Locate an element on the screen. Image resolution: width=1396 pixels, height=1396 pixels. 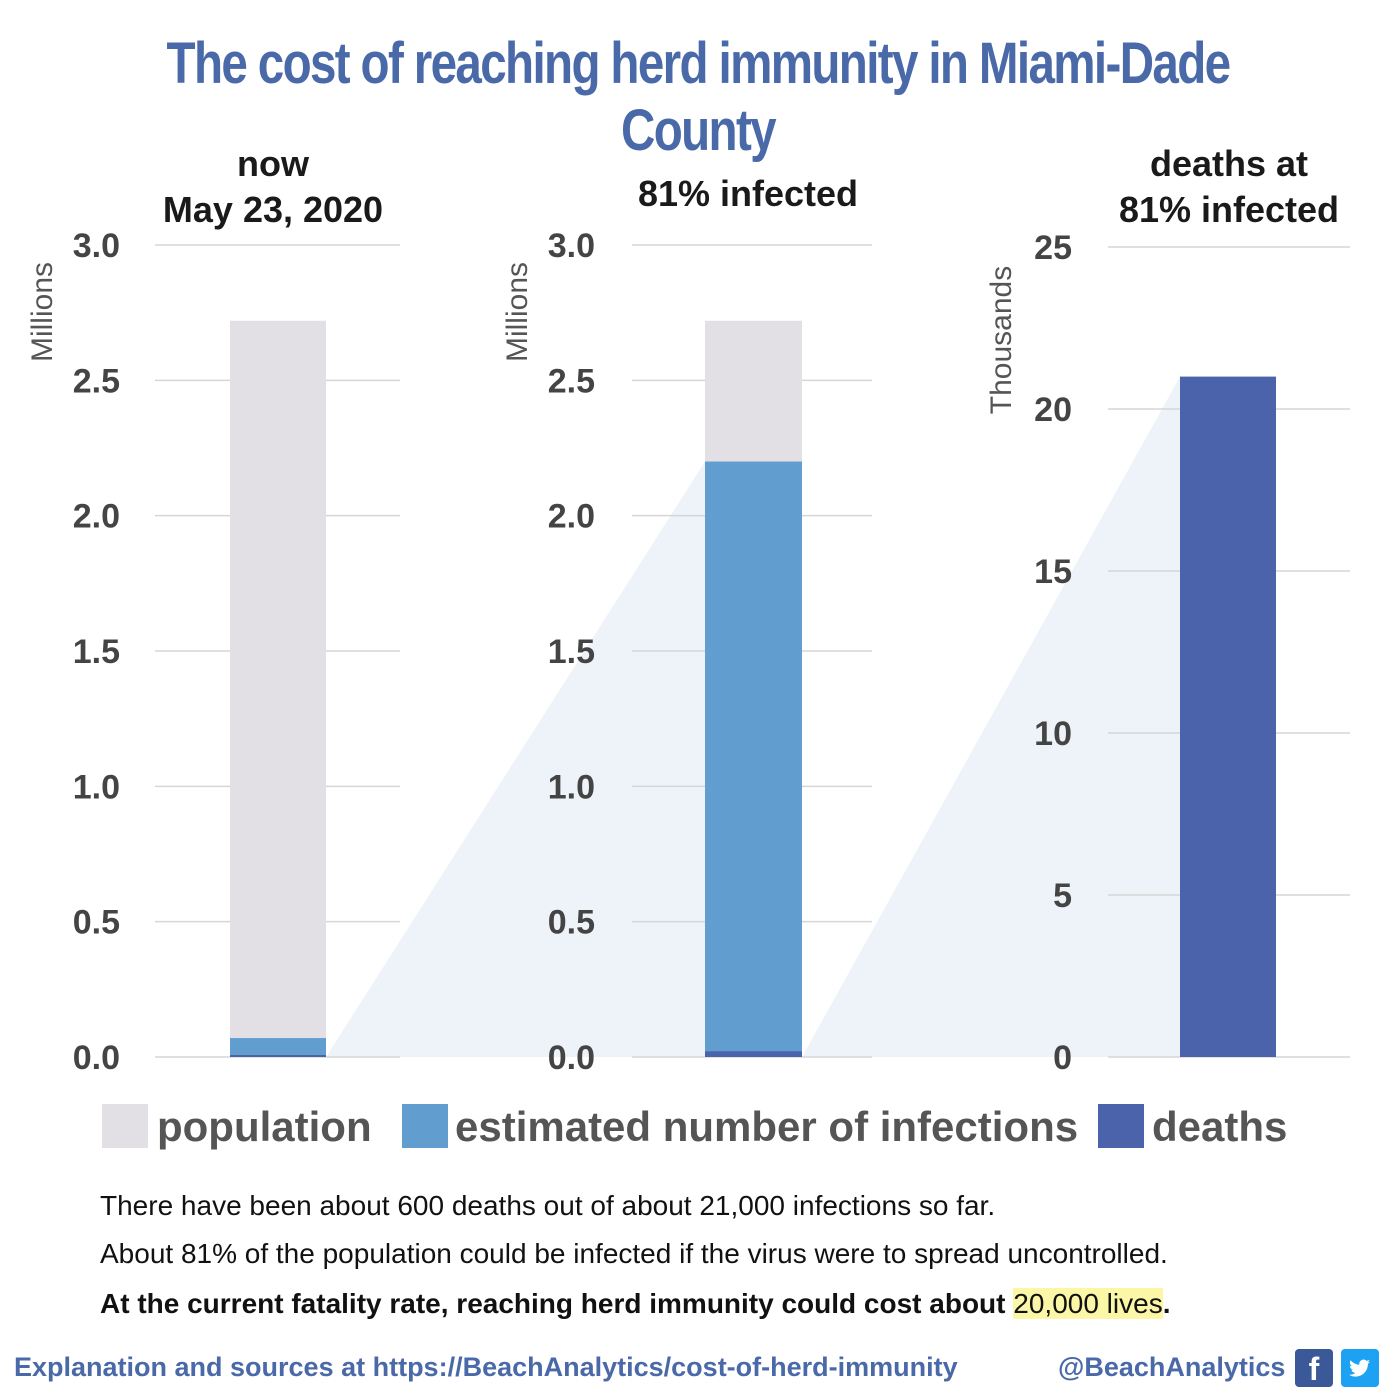
panel-1-bar-estimated-number-of-infections is located at coordinates (278, 1047).